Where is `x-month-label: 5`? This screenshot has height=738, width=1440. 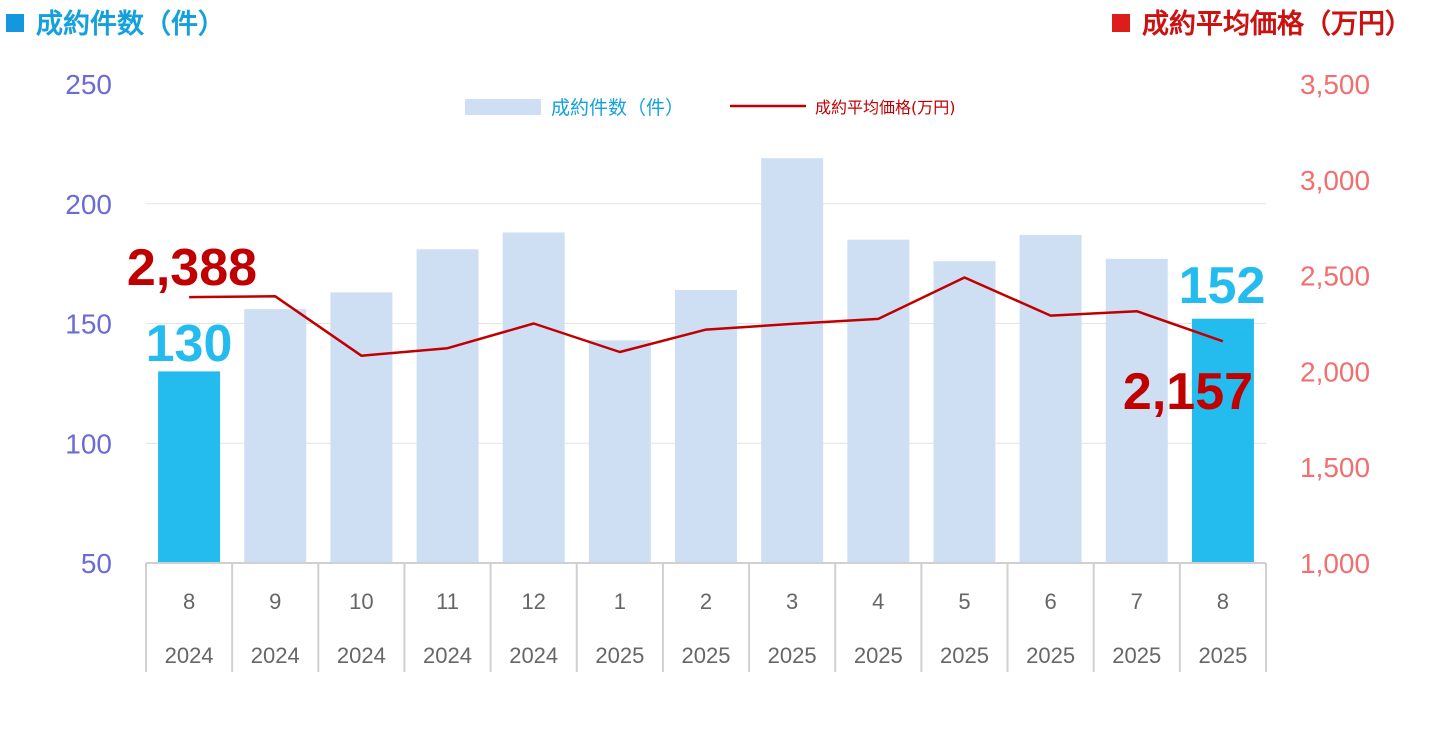 x-month-label: 5 is located at coordinates (964, 601).